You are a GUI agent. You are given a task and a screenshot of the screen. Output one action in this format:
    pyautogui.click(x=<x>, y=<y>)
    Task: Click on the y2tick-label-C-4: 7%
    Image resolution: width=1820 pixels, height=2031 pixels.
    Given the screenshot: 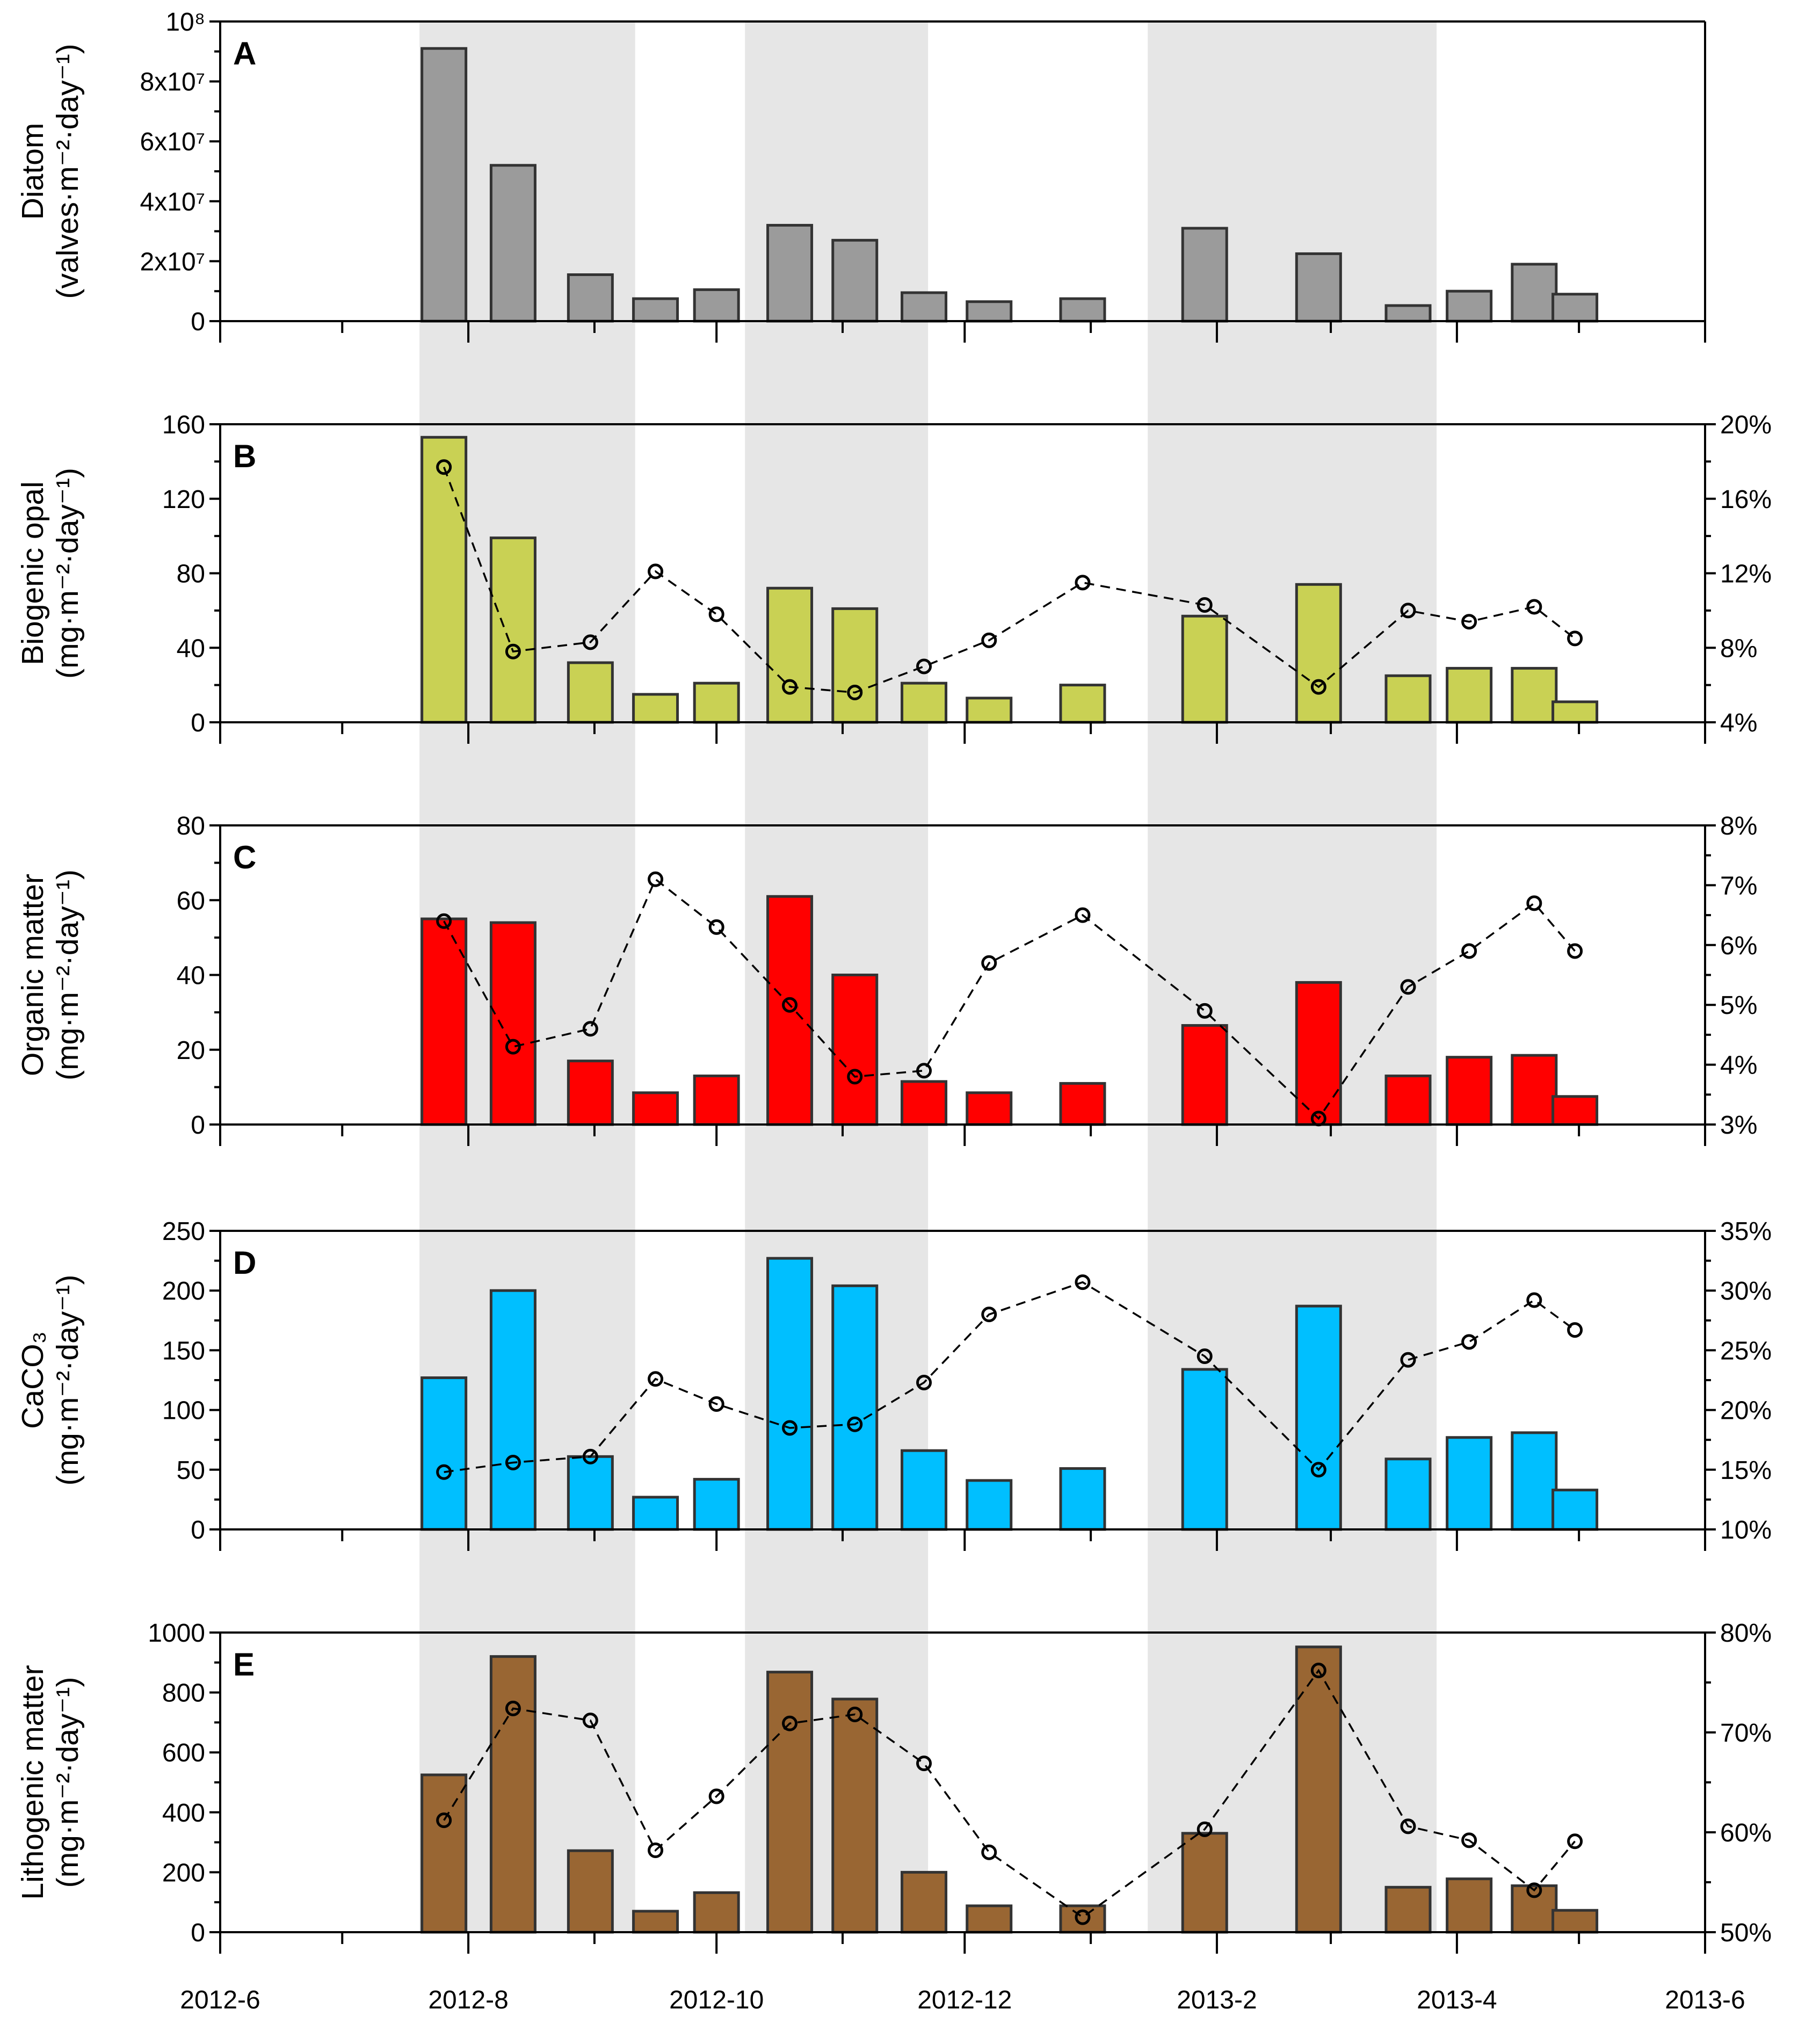 What is the action you would take?
    pyautogui.click(x=1739, y=886)
    